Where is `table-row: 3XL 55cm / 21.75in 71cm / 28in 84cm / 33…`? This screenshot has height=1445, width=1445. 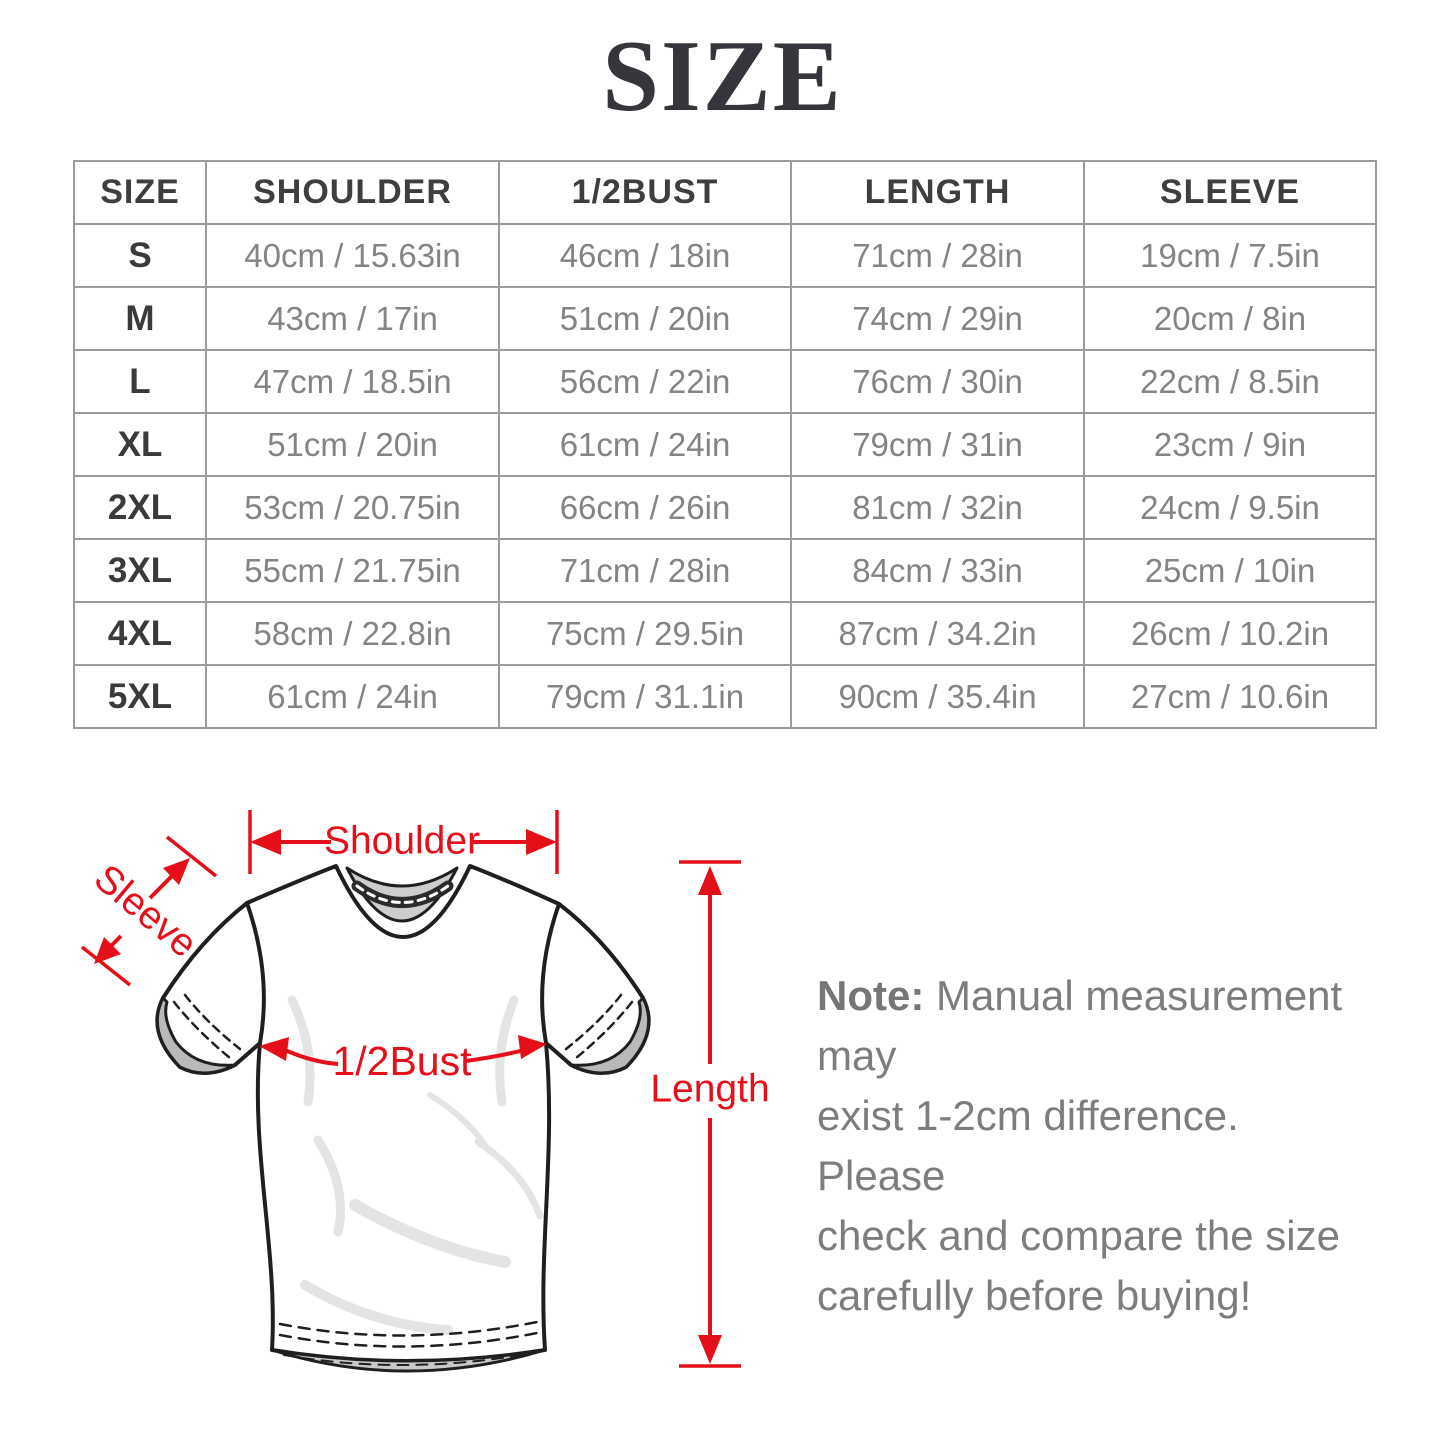 table-row: 3XL 55cm / 21.75in 71cm / 28in 84cm / 33… is located at coordinates (725, 570).